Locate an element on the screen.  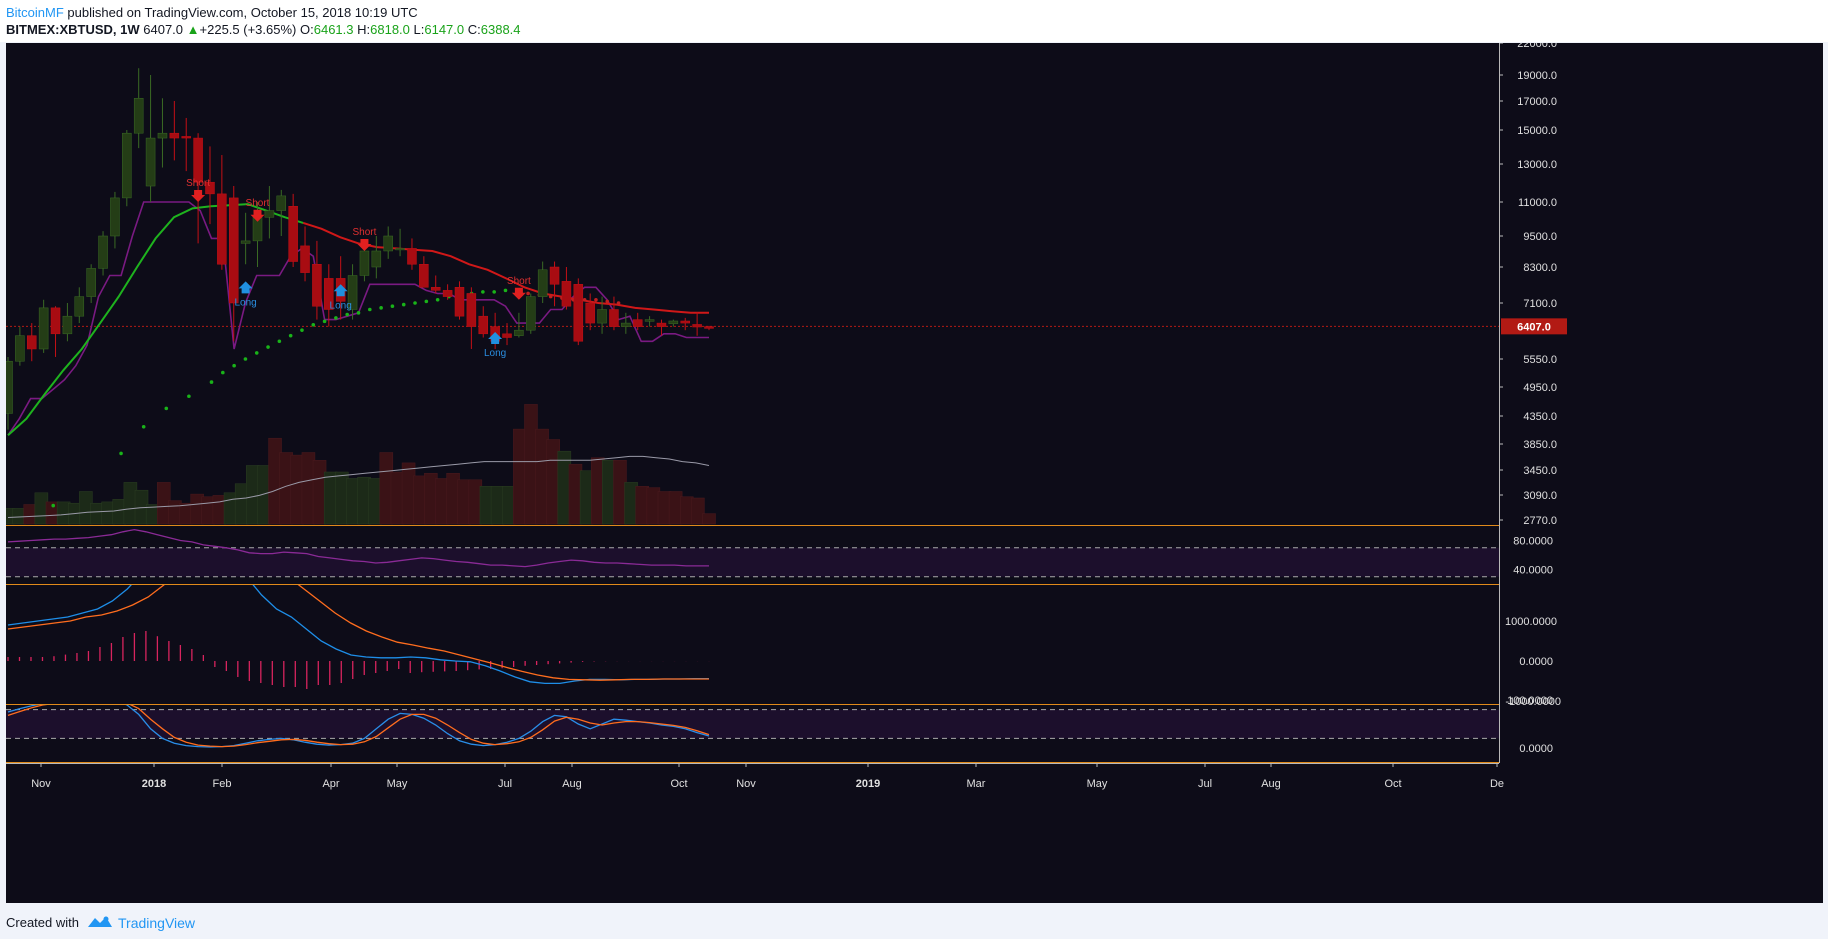
rsi-axis-label: 40.0000 is located at coordinates (1533, 571).